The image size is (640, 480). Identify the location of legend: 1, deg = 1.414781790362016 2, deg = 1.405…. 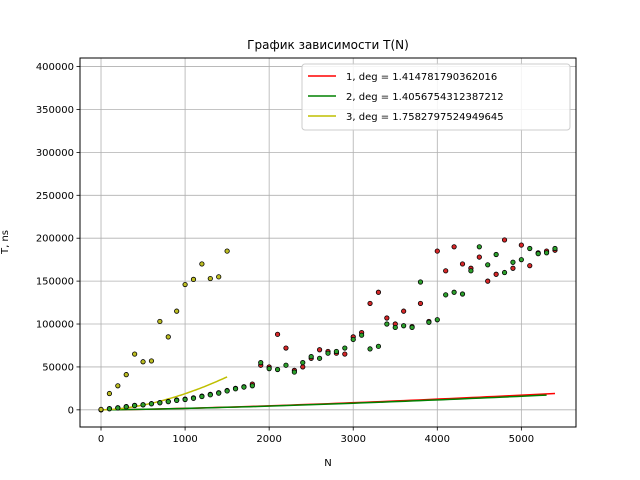
(436, 97).